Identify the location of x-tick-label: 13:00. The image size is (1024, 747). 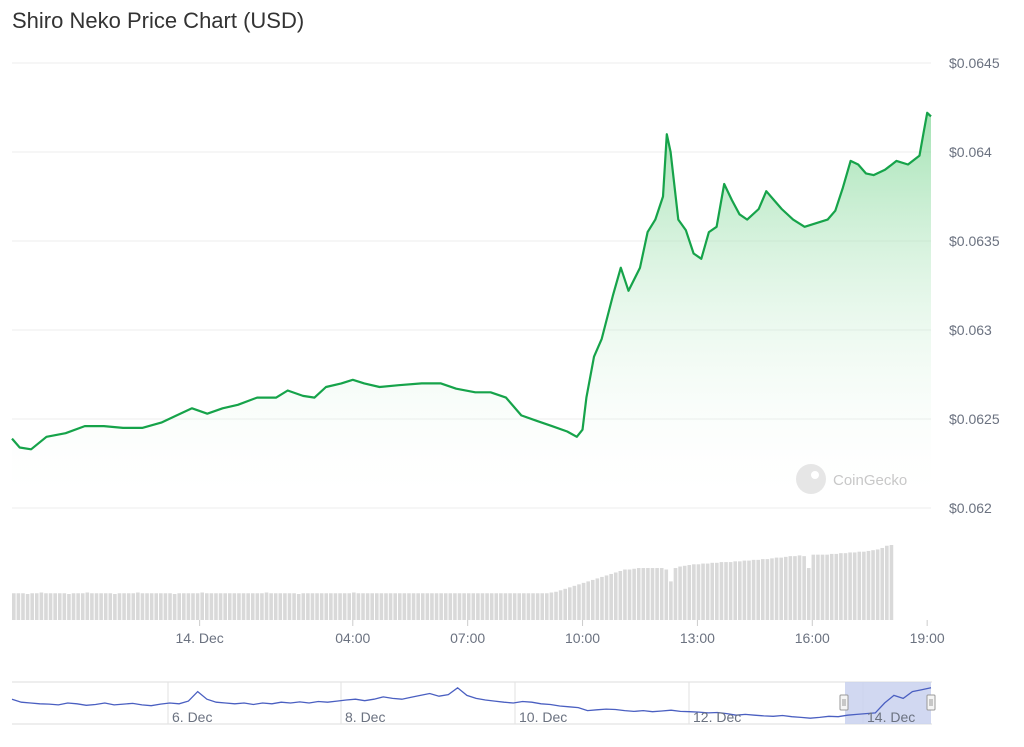
(697, 638).